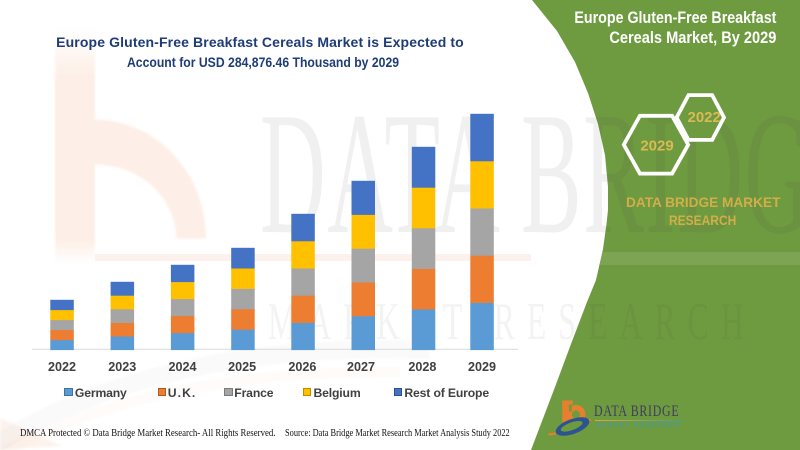  Describe the element at coordinates (704, 117) in the screenshot. I see `svg-text: 2022` at that location.